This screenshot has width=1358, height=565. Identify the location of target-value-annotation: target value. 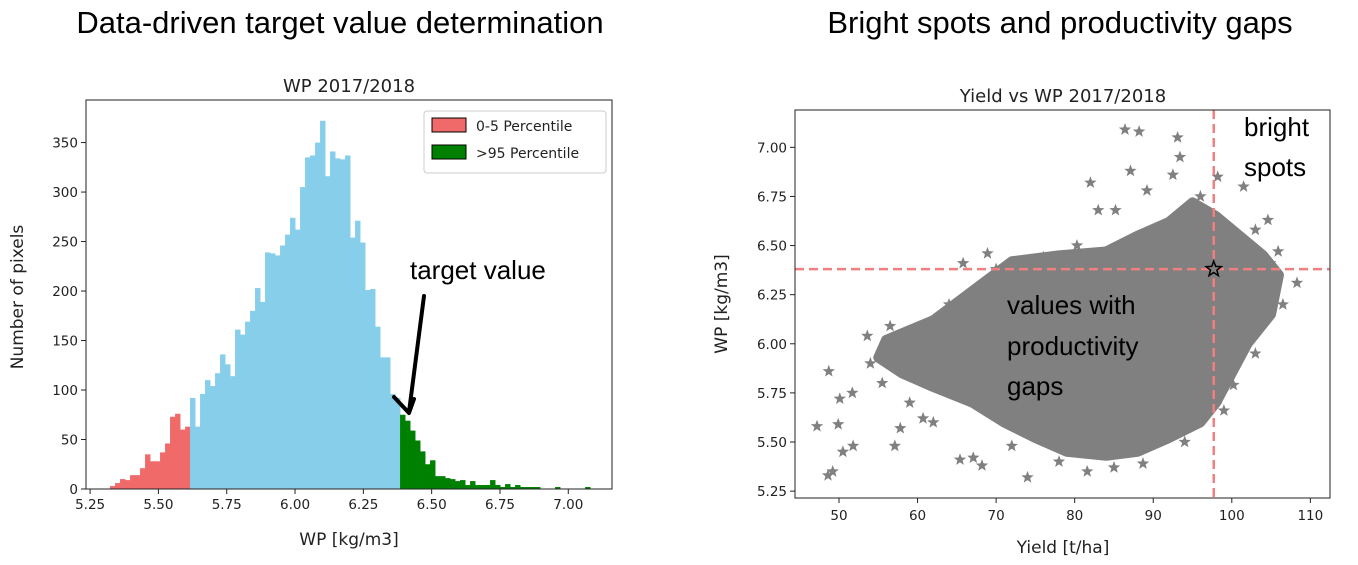
(478, 270).